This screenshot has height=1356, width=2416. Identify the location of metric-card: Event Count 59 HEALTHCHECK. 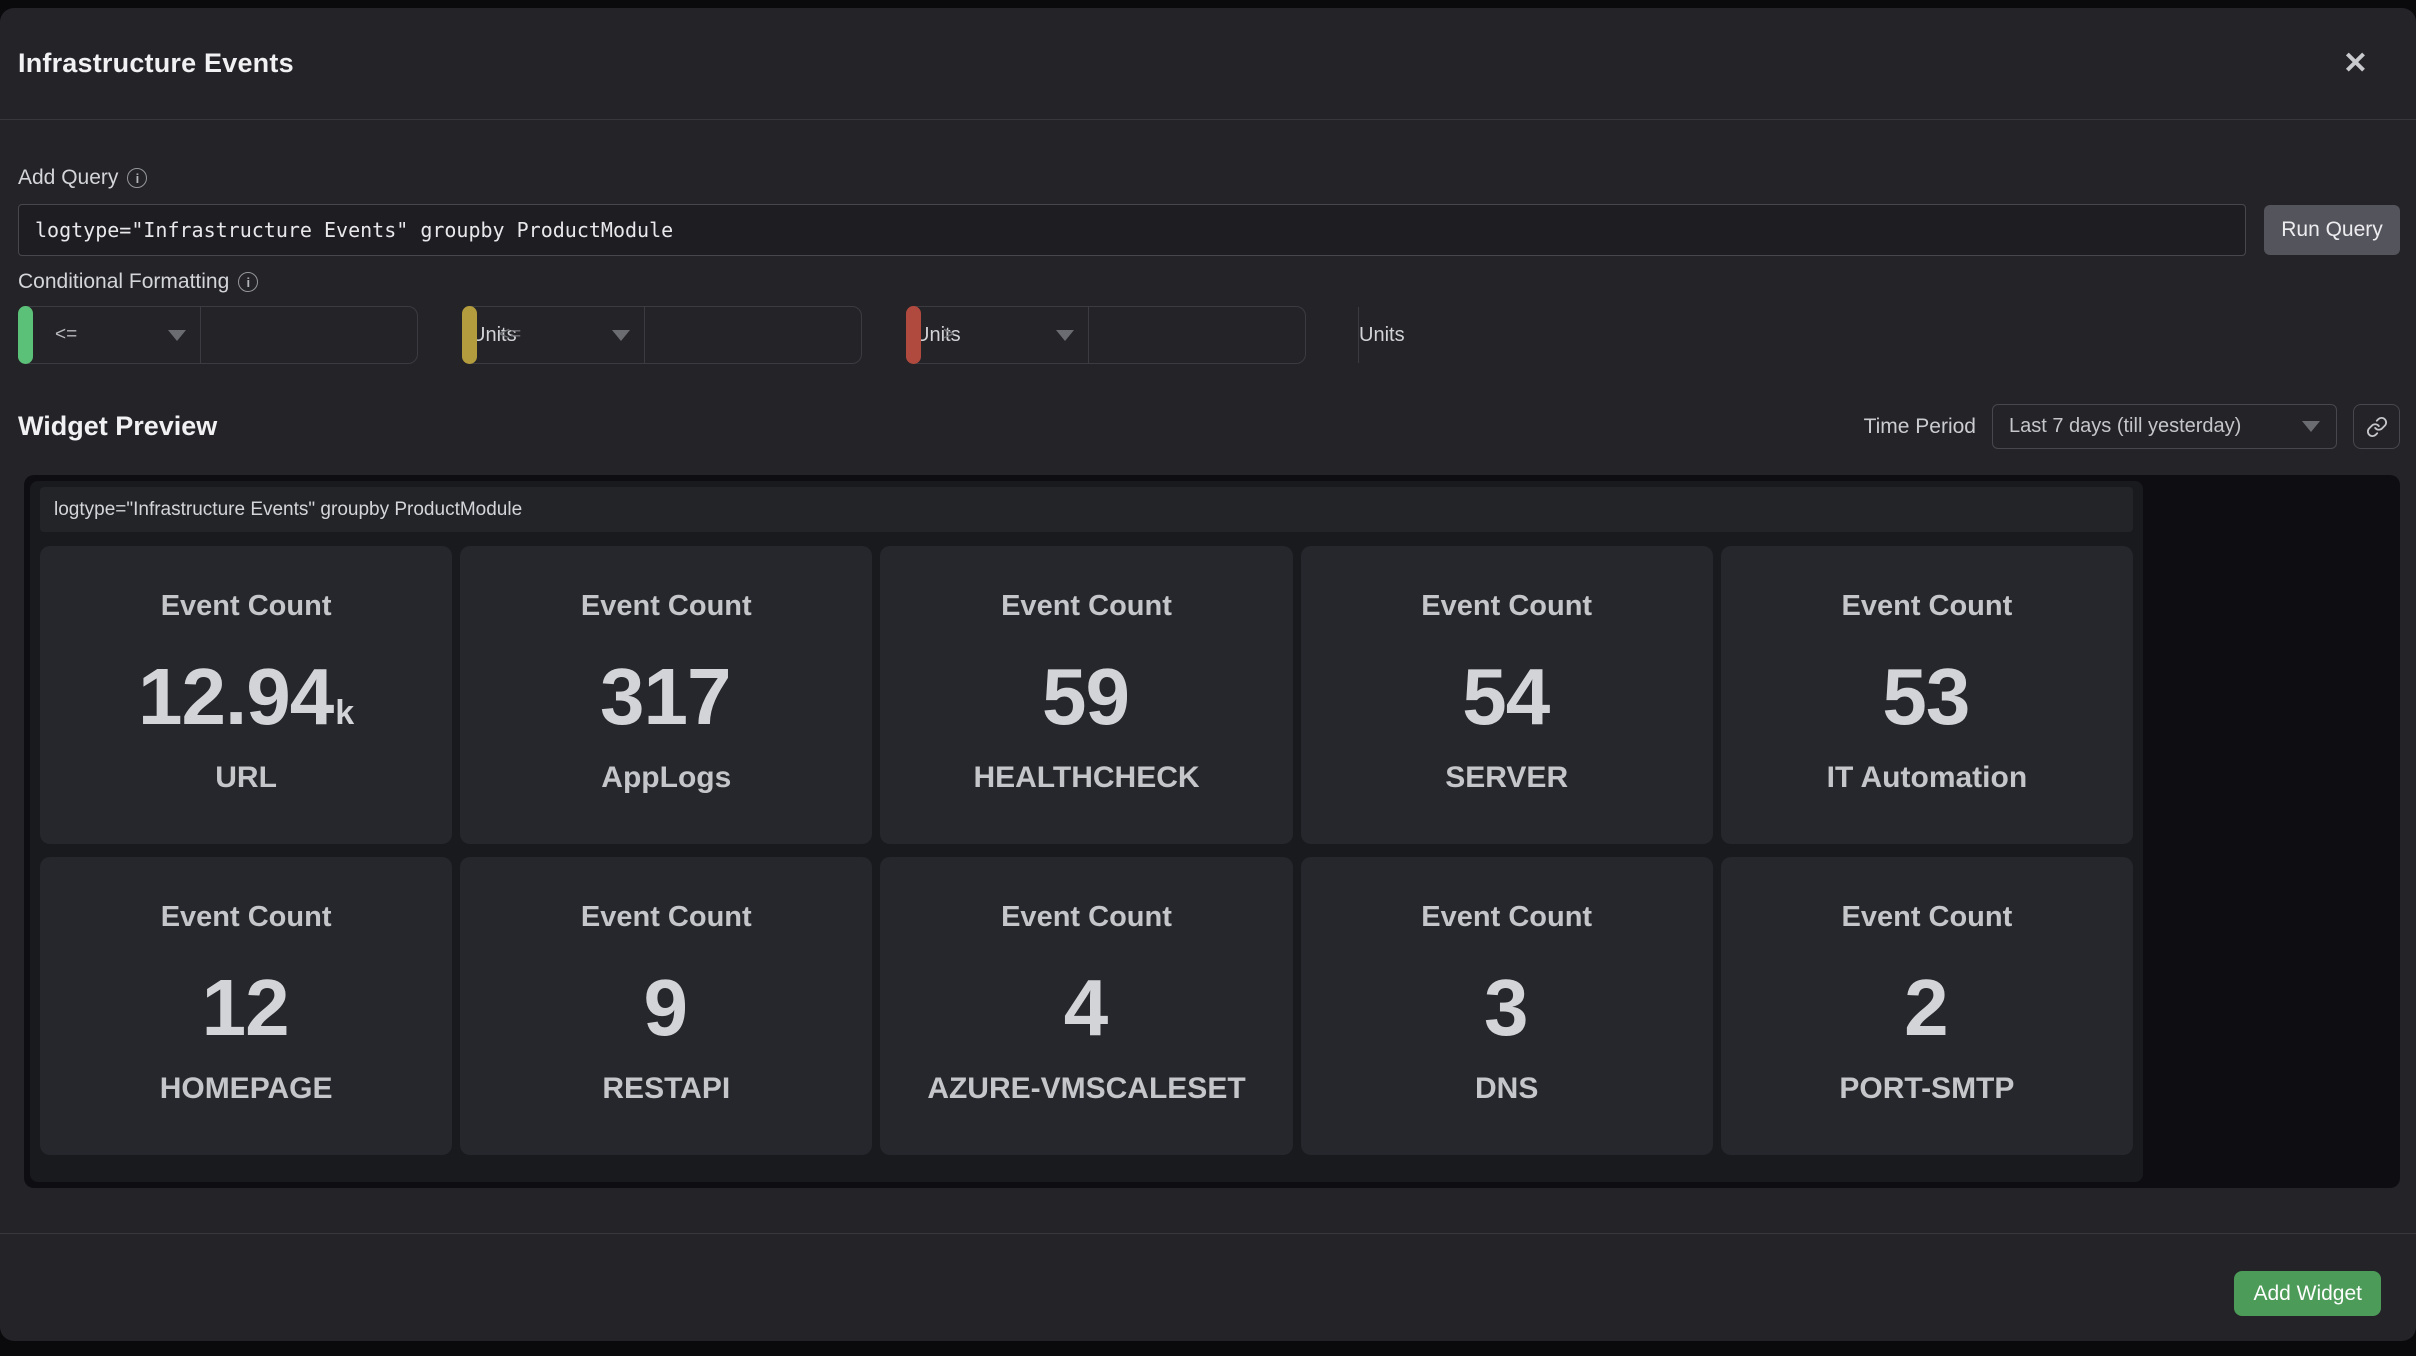
(1086, 695).